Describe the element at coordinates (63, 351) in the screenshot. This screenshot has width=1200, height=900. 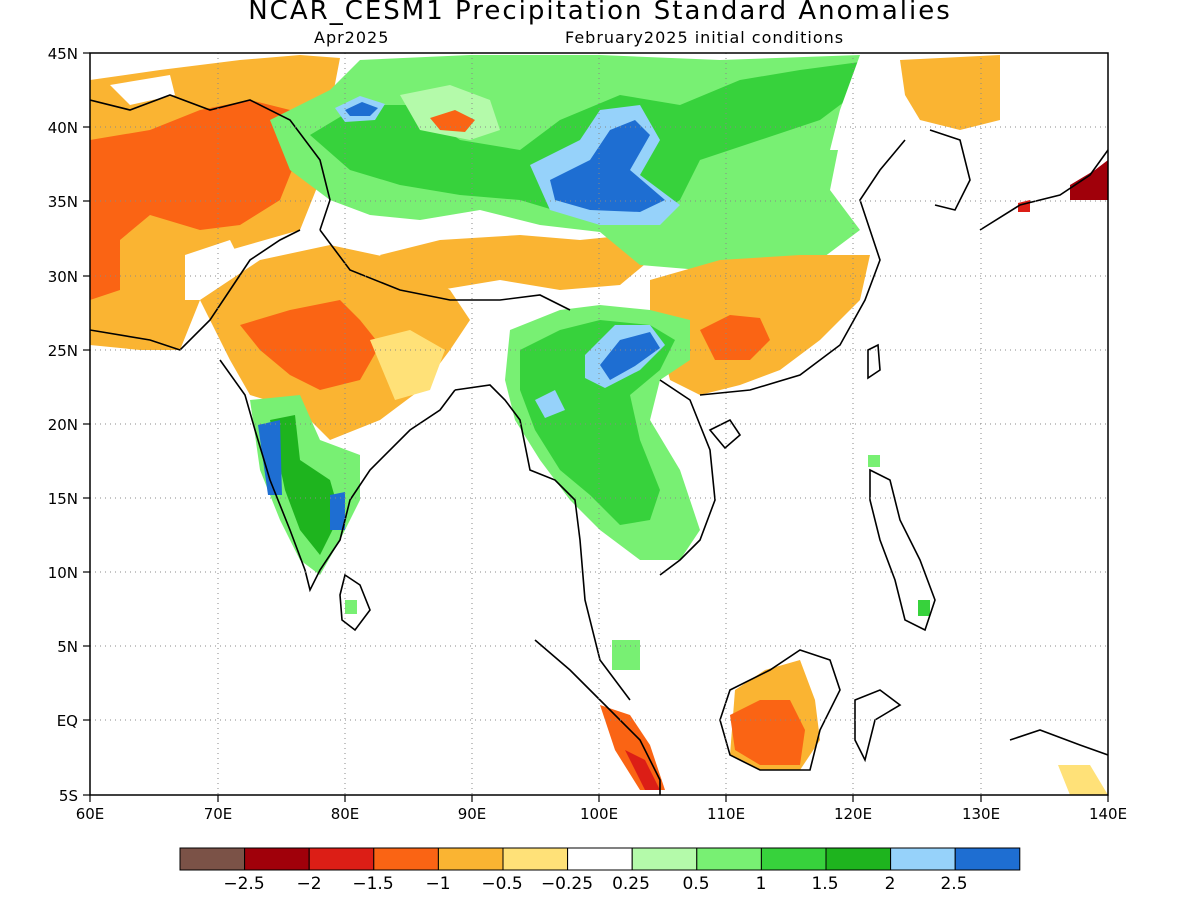
I see `y-tick-label: 25N` at that location.